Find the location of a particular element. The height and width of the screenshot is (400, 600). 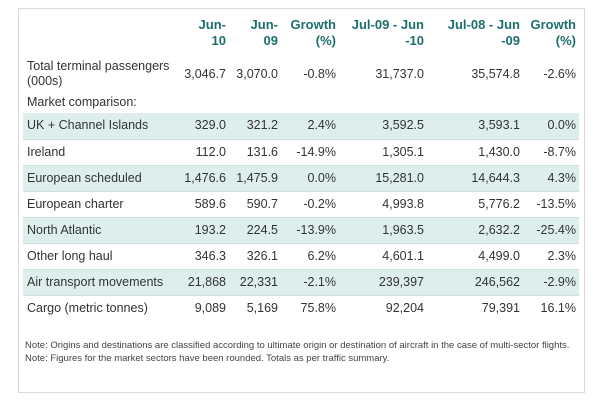

cell-jun-09: 5,169 is located at coordinates (262, 307).